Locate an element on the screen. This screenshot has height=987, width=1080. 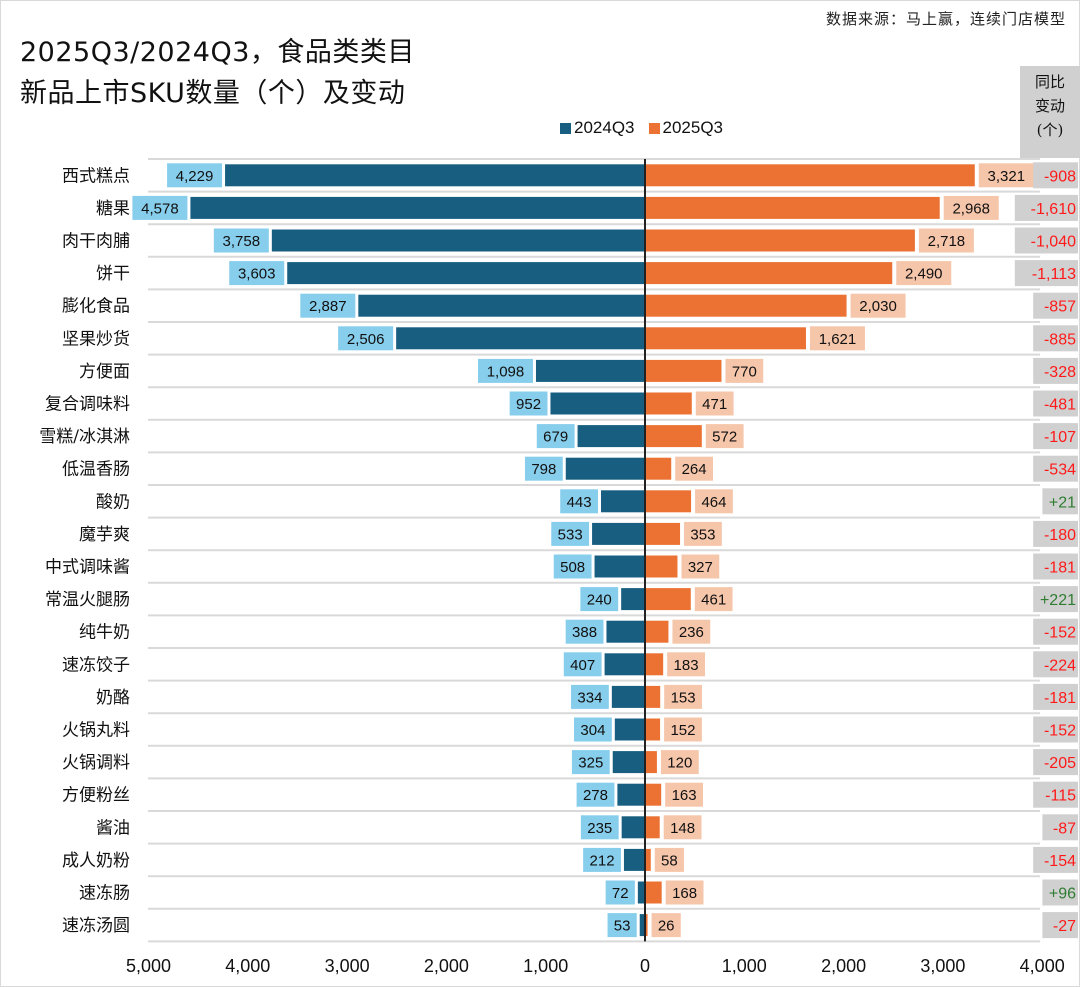
category-label: 复合调味料 is located at coordinates (87, 405).